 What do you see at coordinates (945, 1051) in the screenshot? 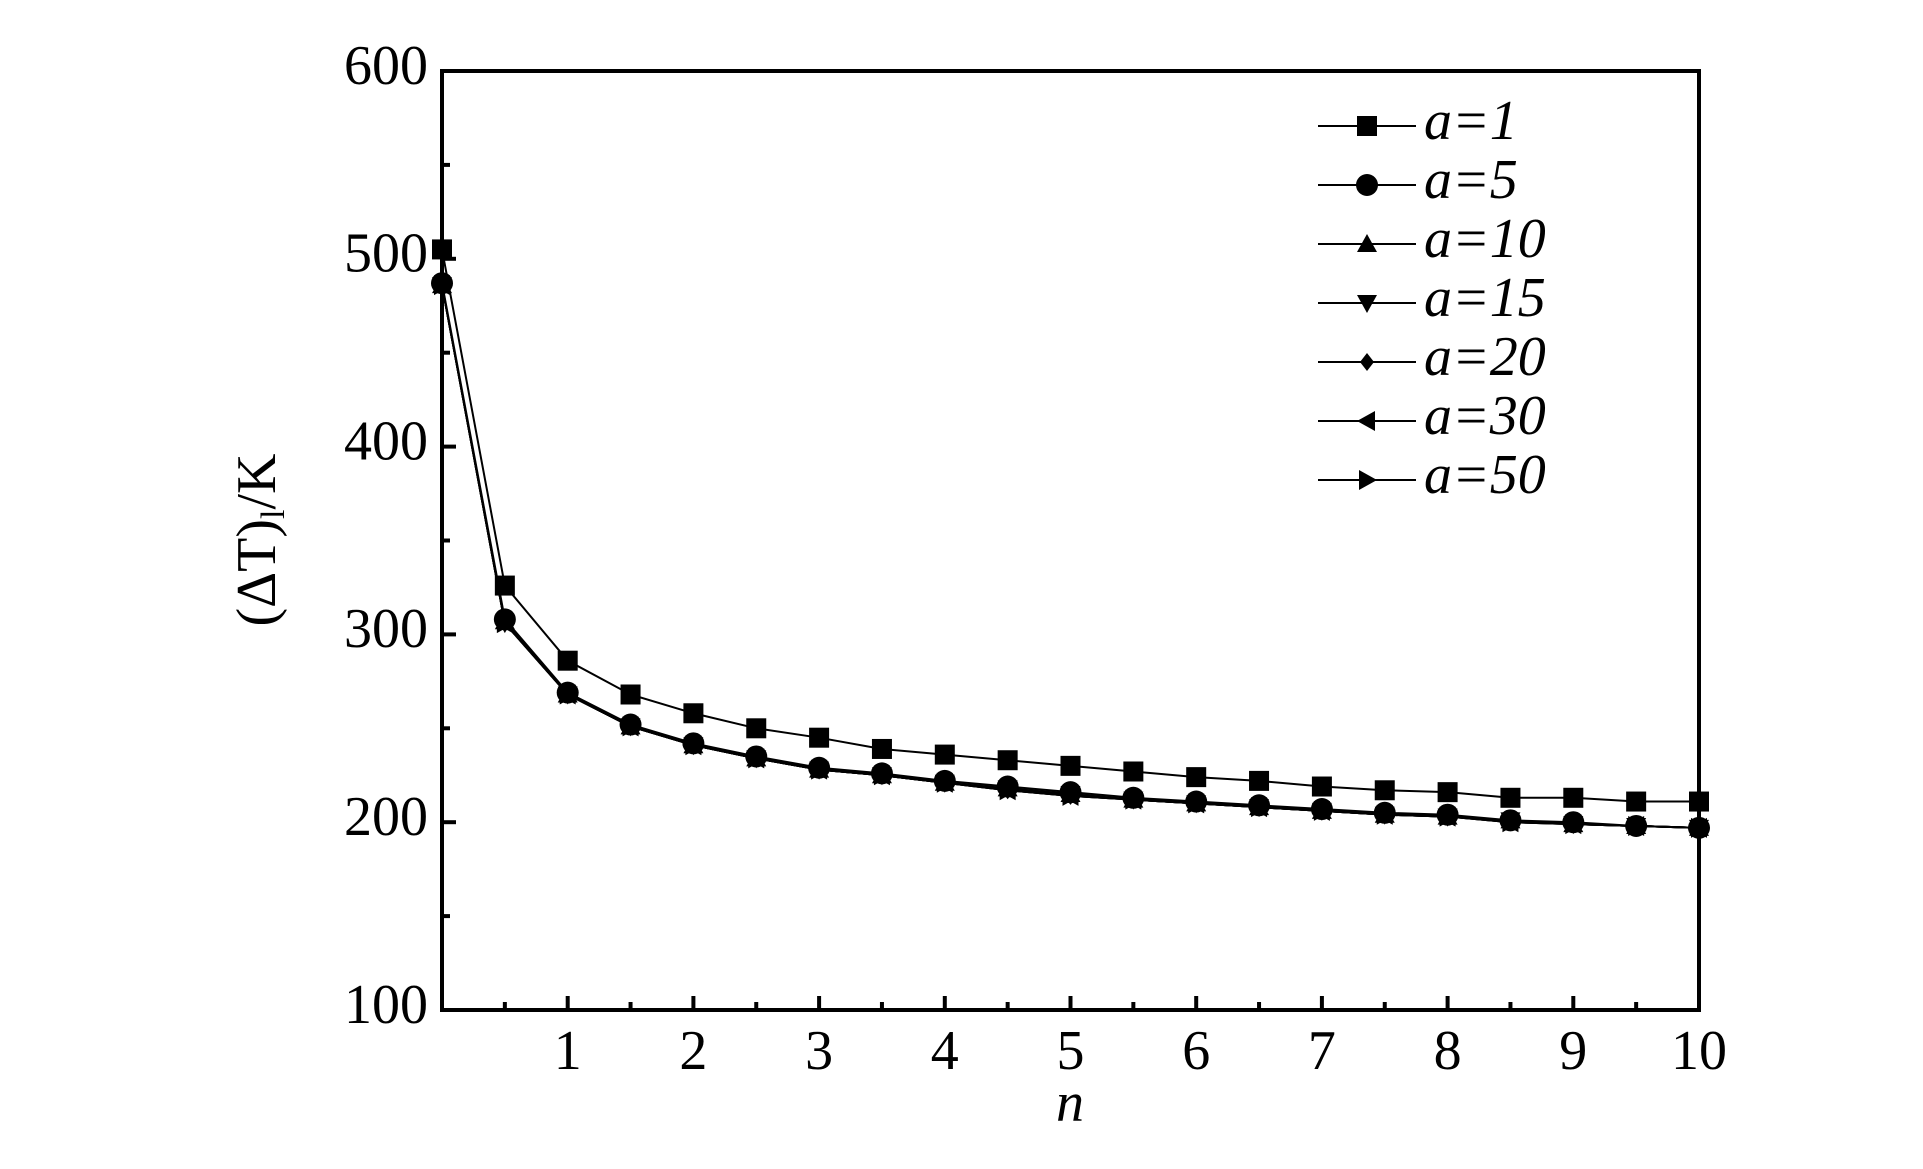
I see `x-tick-label: 4` at bounding box center [945, 1051].